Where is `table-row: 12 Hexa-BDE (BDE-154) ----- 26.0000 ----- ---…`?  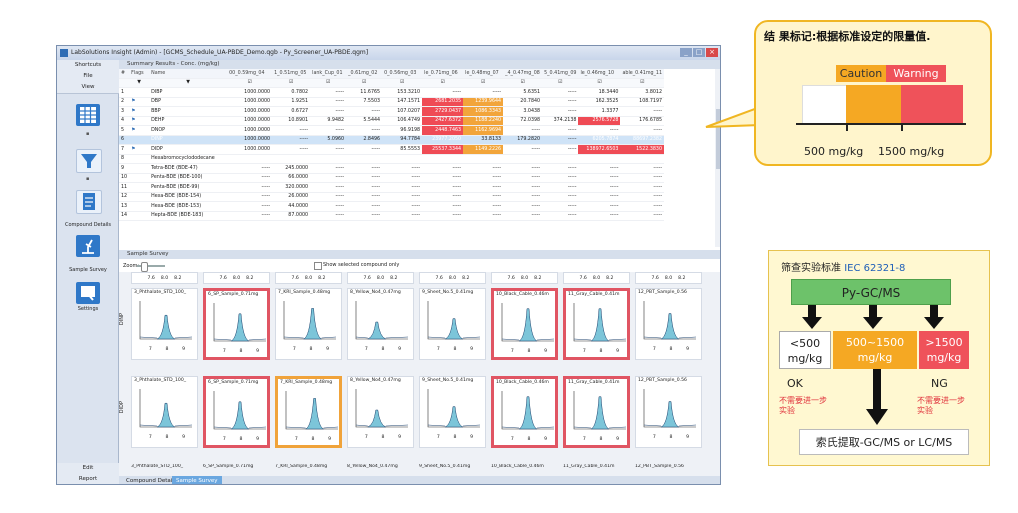 table-row: 12 Hexa-BDE (BDE-154) ----- 26.0000 ----- ---… is located at coordinates (392, 197).